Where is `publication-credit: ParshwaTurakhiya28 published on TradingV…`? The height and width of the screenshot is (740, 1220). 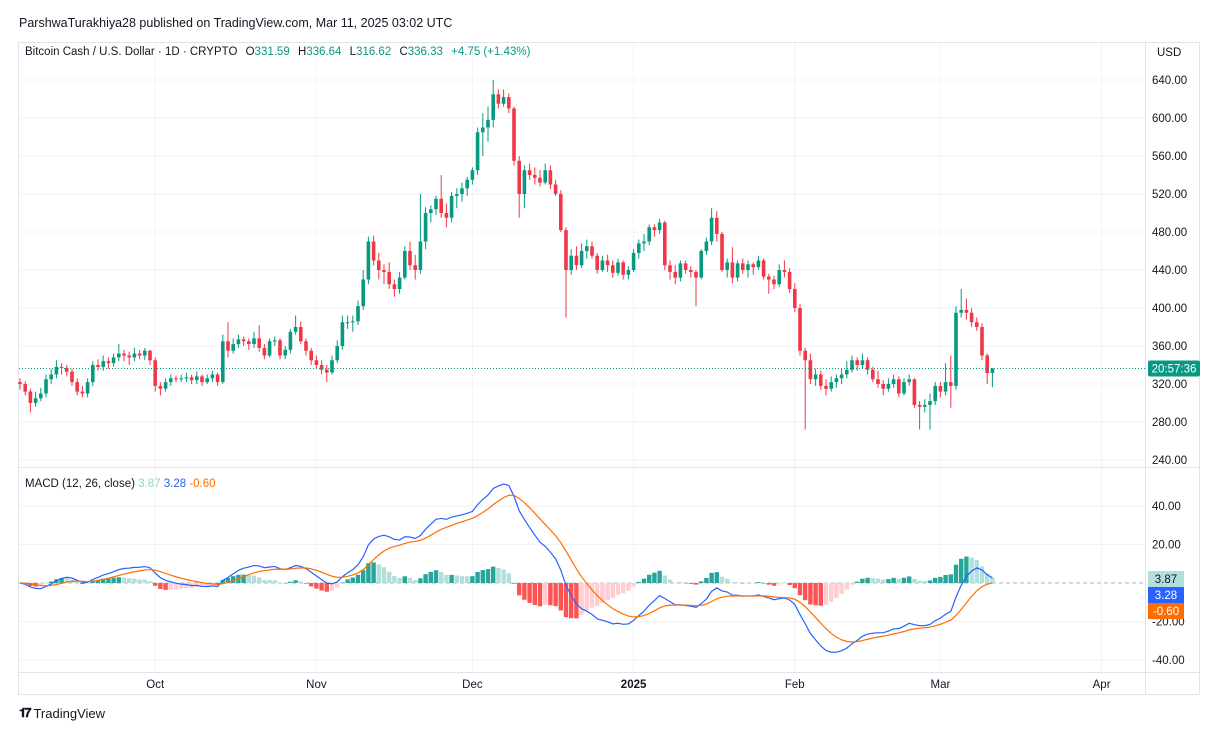 publication-credit: ParshwaTurakhiya28 published on TradingV… is located at coordinates (236, 23).